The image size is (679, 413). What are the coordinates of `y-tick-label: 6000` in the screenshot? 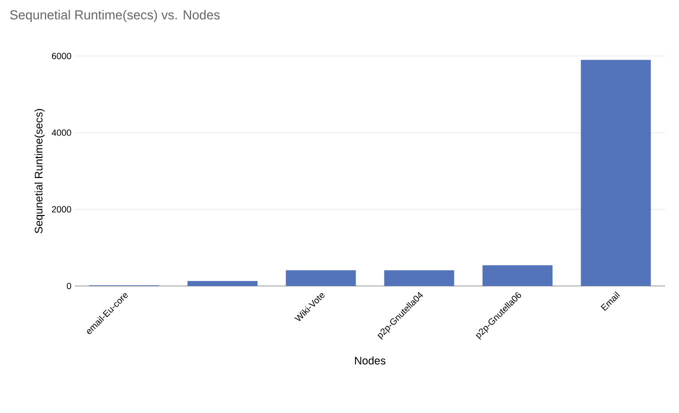 It's located at (62, 56).